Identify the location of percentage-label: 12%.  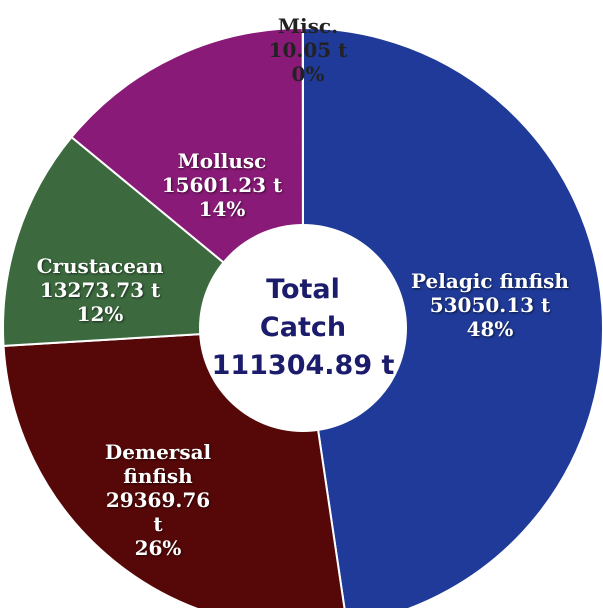
(100, 314).